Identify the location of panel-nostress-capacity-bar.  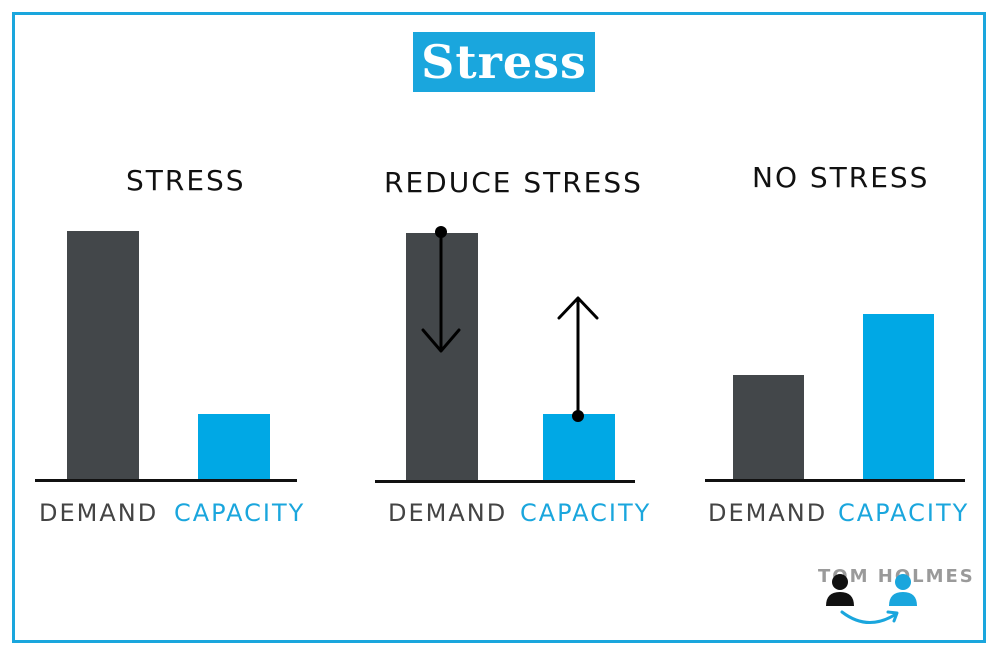
(898, 397).